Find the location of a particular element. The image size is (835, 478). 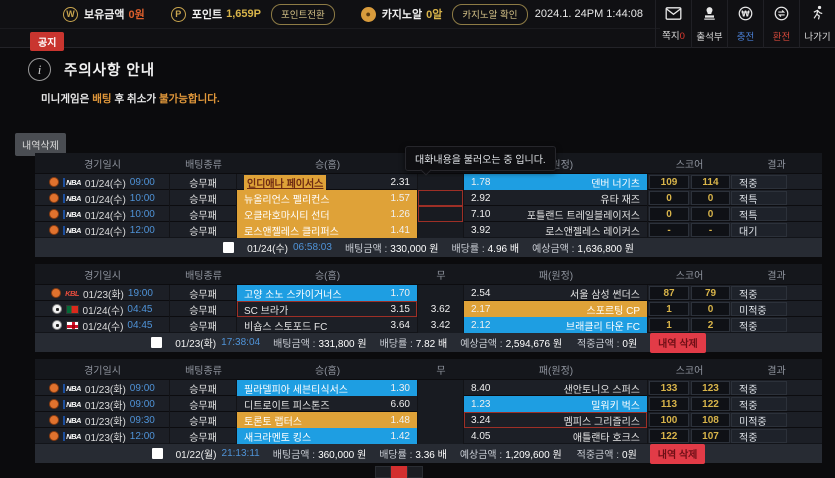

menu-item-label: 출석부 is located at coordinates (709, 37).